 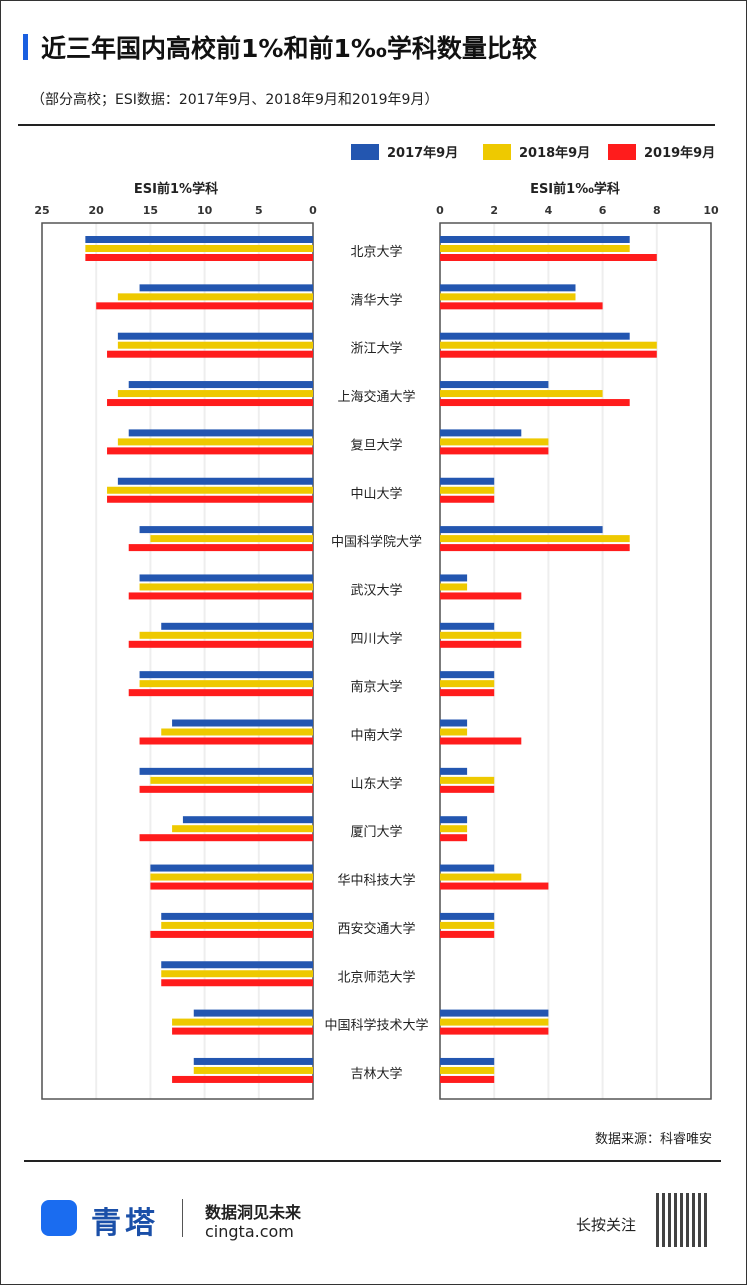 What do you see at coordinates (59, 1218) in the screenshot?
I see `cingta-logo-icon` at bounding box center [59, 1218].